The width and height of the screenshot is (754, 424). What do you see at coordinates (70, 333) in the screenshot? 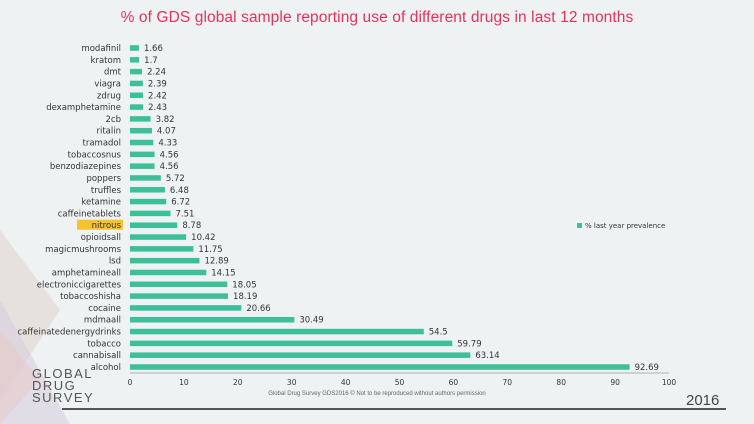
I see `category-label-caffeinatedenergydrinks: caffeinatedenergydrinks` at bounding box center [70, 333].